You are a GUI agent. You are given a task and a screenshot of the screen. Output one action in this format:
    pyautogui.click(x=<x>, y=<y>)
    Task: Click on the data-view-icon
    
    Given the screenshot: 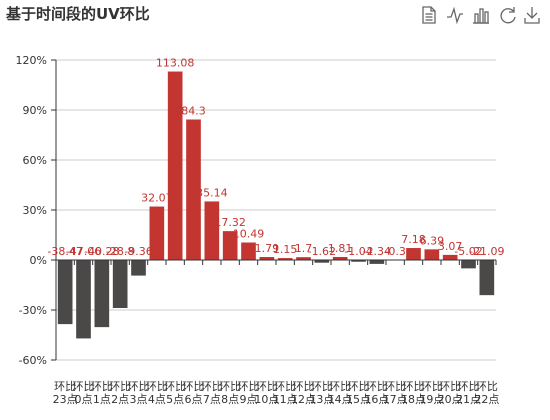 What is the action you would take?
    pyautogui.click(x=429, y=15)
    